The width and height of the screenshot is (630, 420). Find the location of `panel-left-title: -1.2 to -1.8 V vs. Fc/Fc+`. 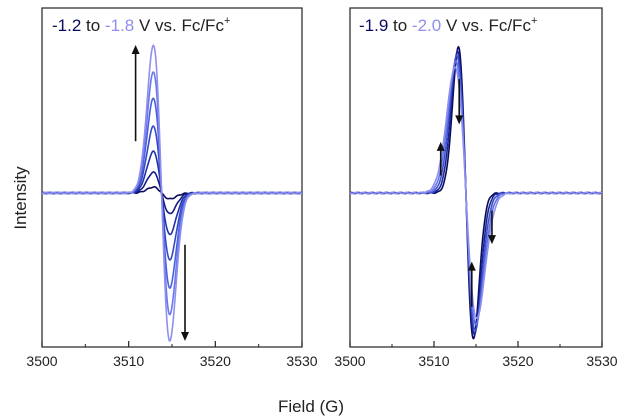

panel-left-title: -1.2 to -1.8 V vs. Fc/Fc+ is located at coordinates (141, 25).